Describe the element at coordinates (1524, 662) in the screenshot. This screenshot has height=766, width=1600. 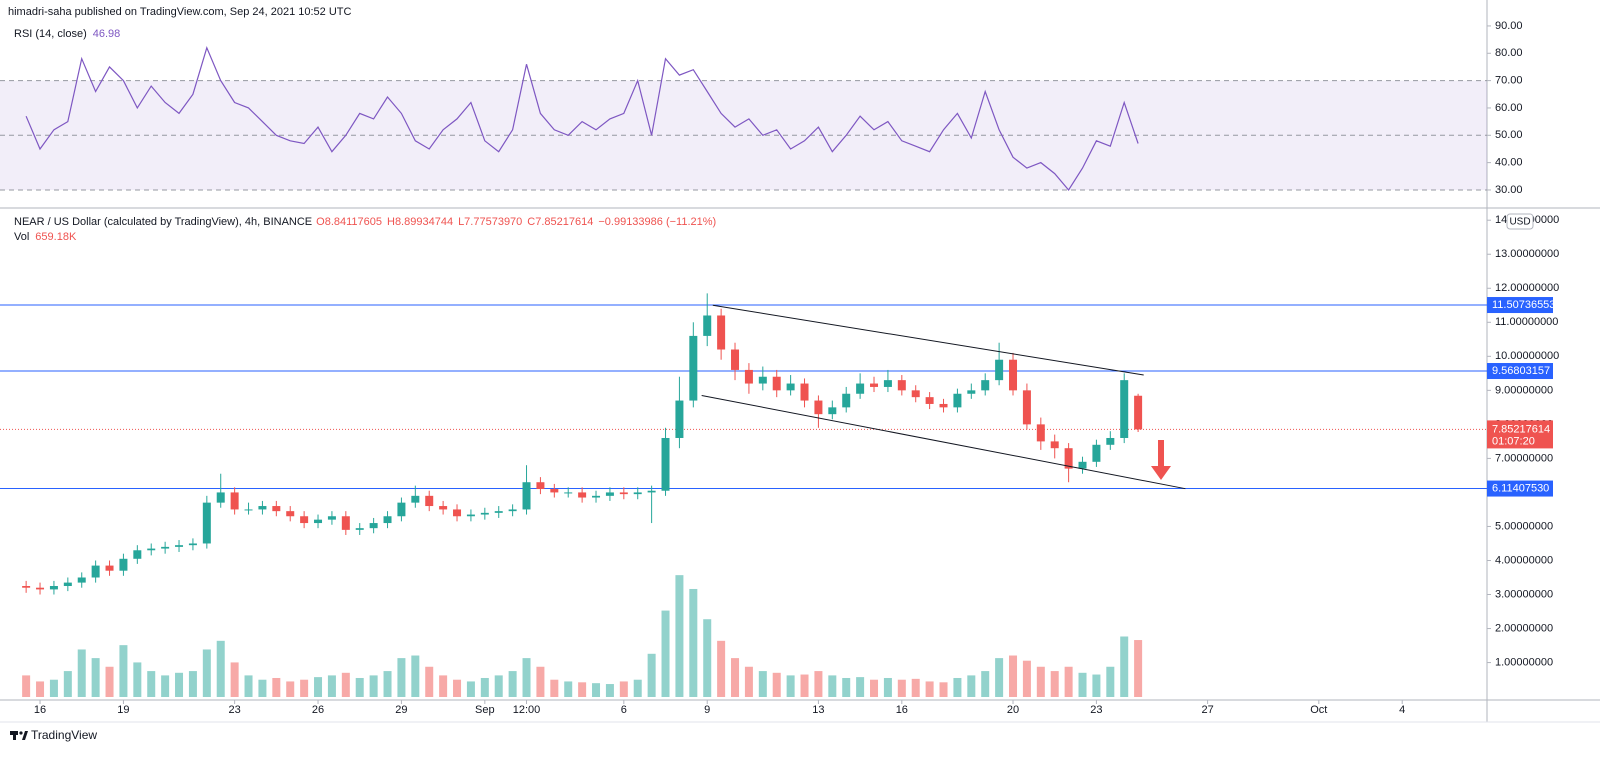
I see `y-tick-label: 1.00000000` at that location.